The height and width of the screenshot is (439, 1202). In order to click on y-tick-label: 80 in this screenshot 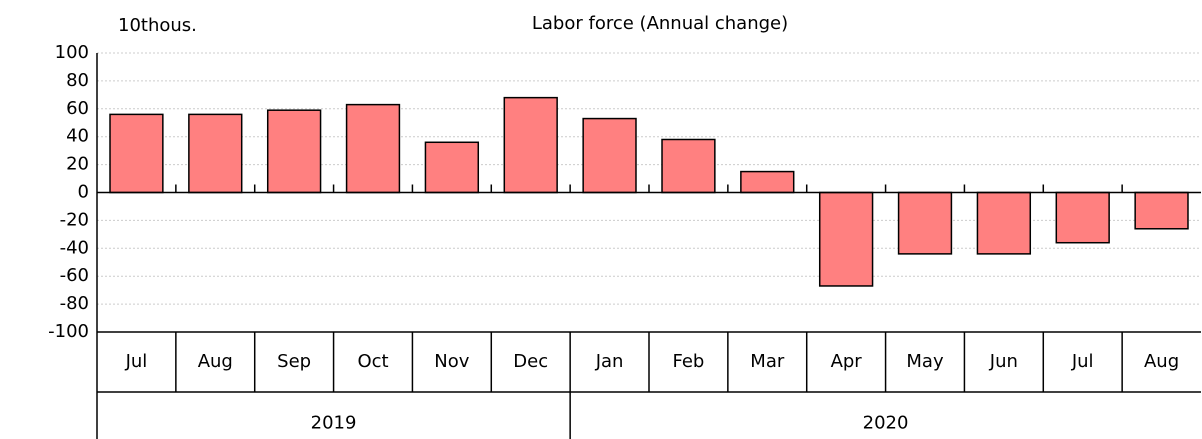, I will do `click(77, 80)`.